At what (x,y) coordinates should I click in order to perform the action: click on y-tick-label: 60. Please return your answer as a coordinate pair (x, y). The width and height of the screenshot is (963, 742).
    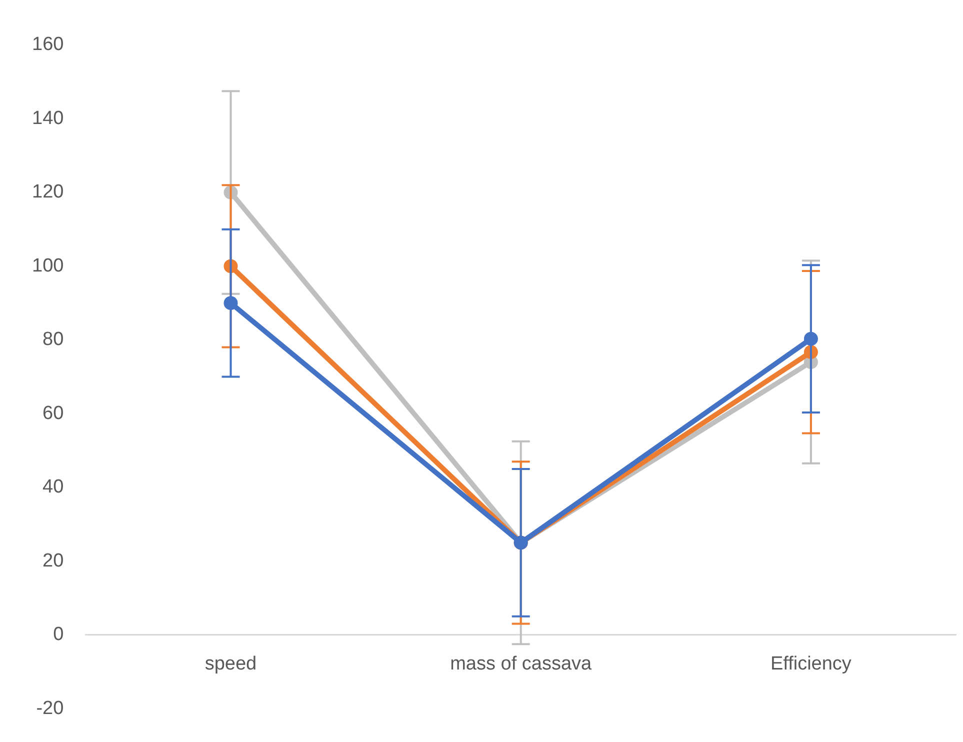
    Looking at the image, I should click on (53, 413).